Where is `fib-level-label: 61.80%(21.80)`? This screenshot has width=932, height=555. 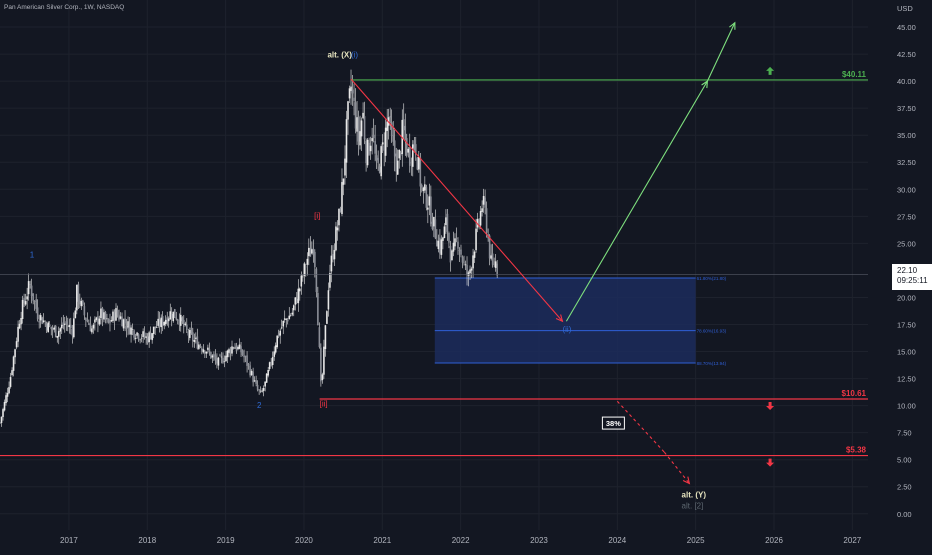 fib-level-label: 61.80%(21.80) is located at coordinates (712, 278).